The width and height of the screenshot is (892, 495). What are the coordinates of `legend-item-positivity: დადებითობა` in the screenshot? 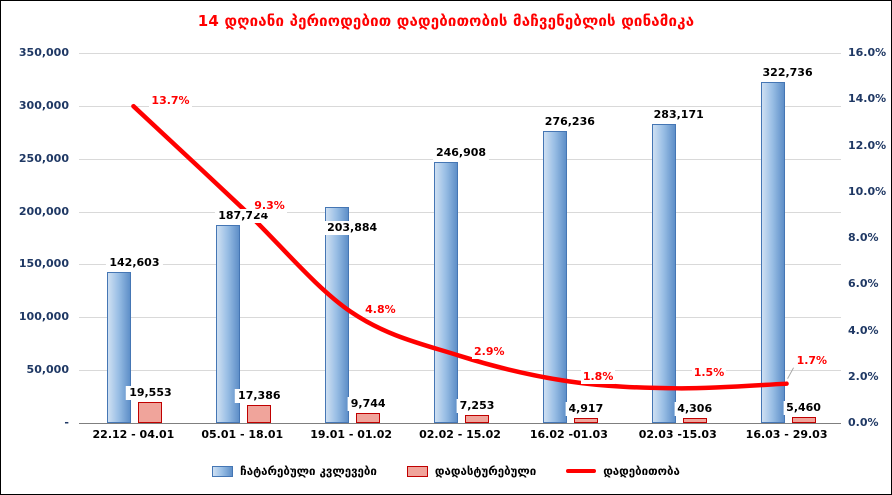 It's located at (623, 471).